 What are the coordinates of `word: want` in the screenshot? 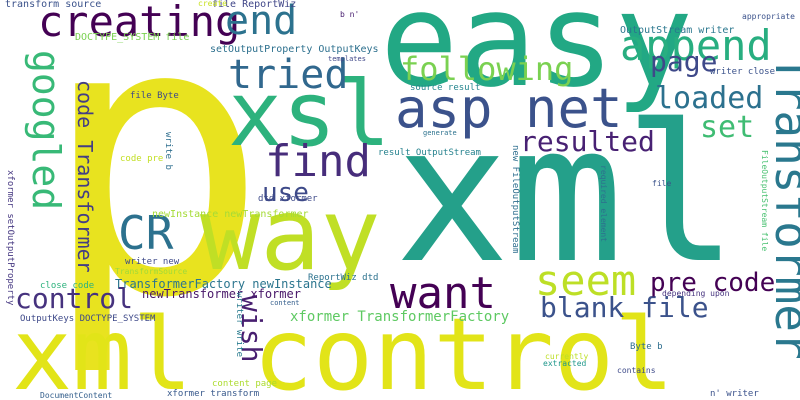 It's located at (443, 293).